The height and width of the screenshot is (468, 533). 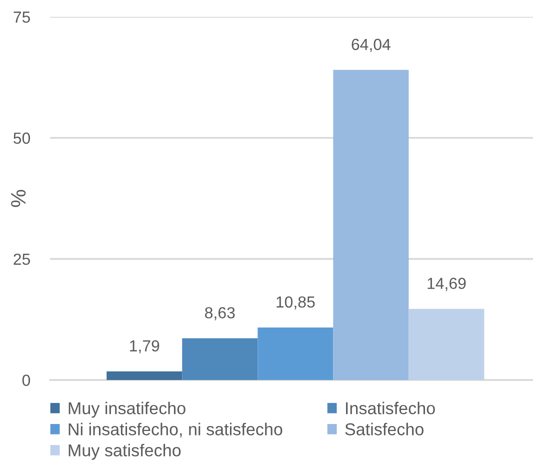 I want to click on data-label: 64,04, so click(x=371, y=45).